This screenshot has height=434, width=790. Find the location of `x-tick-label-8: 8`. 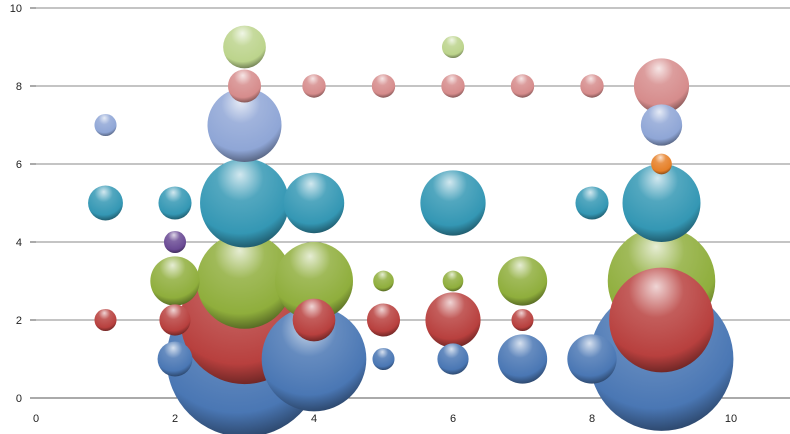

x-tick-label-8: 8 is located at coordinates (592, 419).